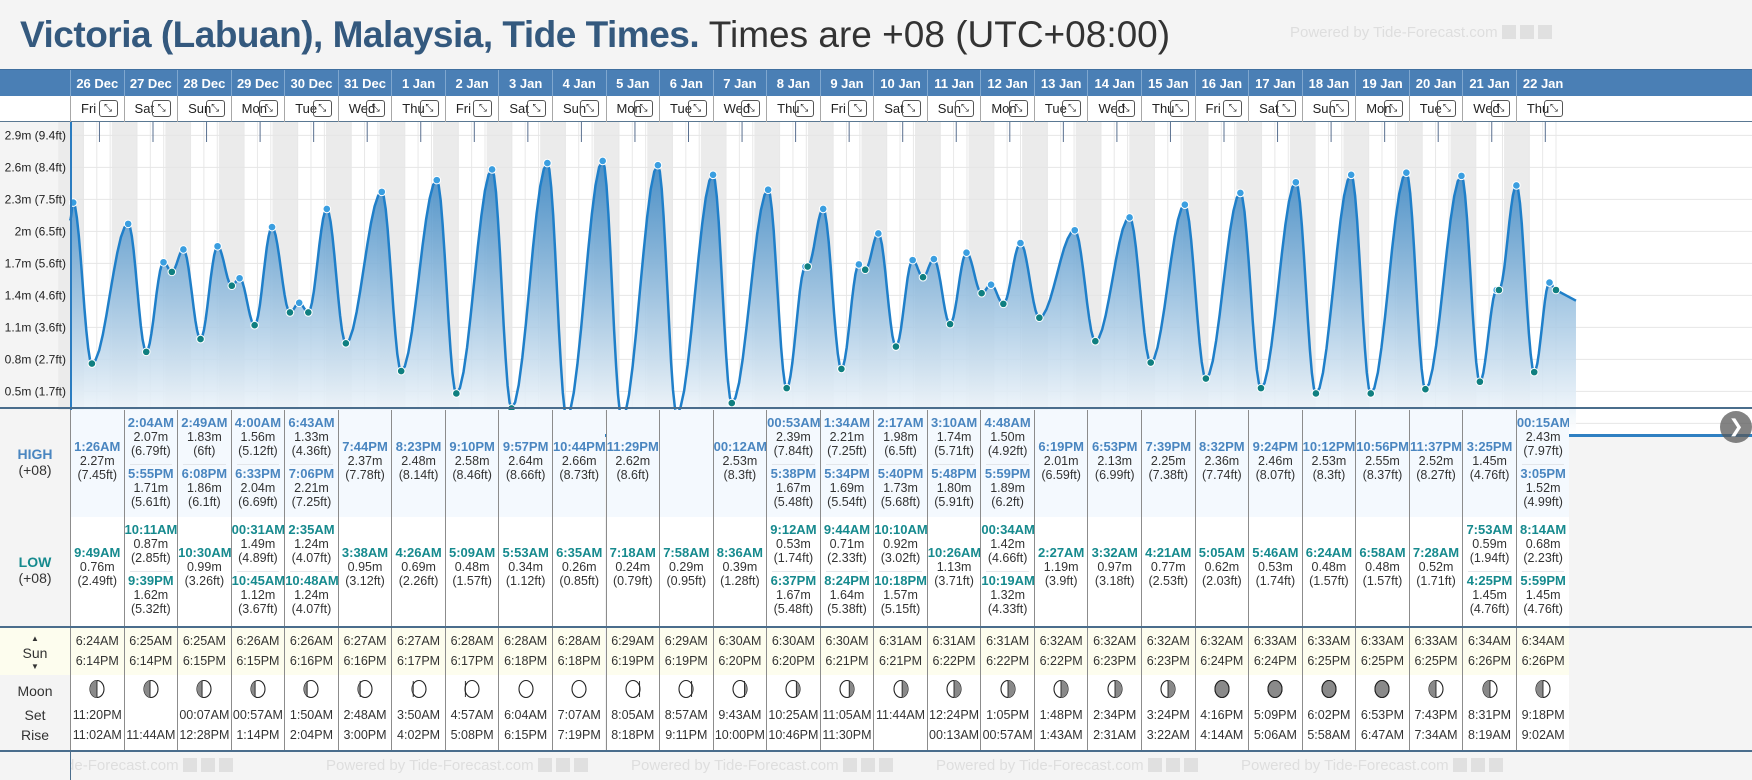  I want to click on tide-entry: 10:10AM 0.92m (3.02ft), so click(900, 544).